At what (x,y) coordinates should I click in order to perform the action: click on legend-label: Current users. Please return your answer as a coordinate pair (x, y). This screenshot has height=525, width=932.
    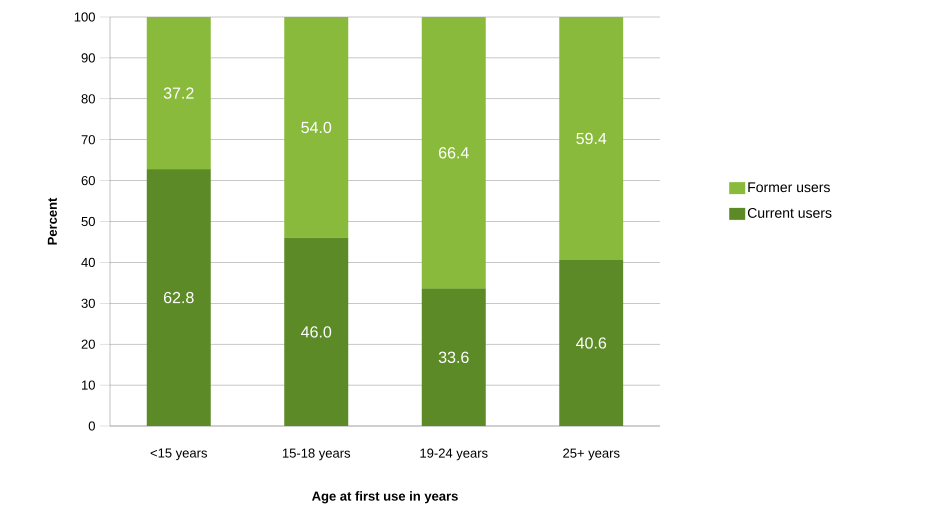
    Looking at the image, I should click on (790, 213).